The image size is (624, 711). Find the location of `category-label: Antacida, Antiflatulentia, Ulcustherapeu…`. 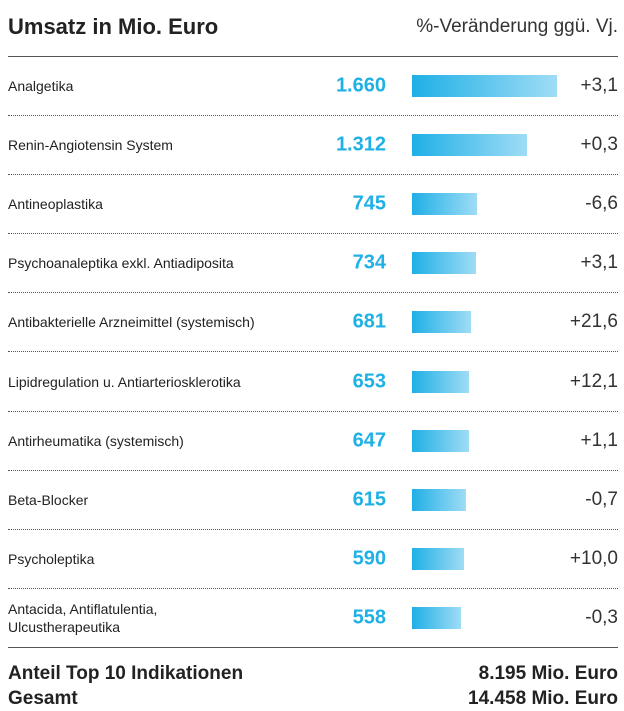

category-label: Antacida, Antiflatulentia, Ulcustherapeu… is located at coordinates (83, 617).